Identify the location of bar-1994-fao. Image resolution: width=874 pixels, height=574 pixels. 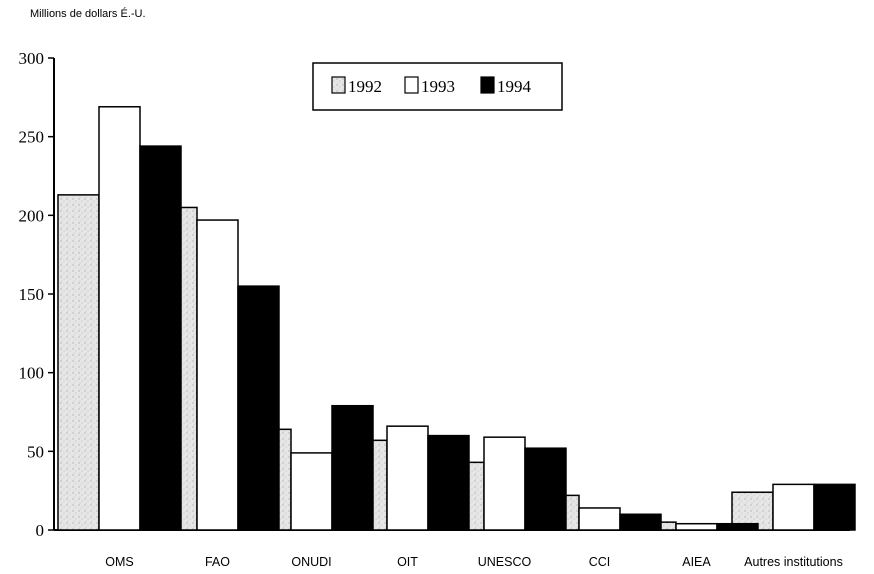
(258, 408).